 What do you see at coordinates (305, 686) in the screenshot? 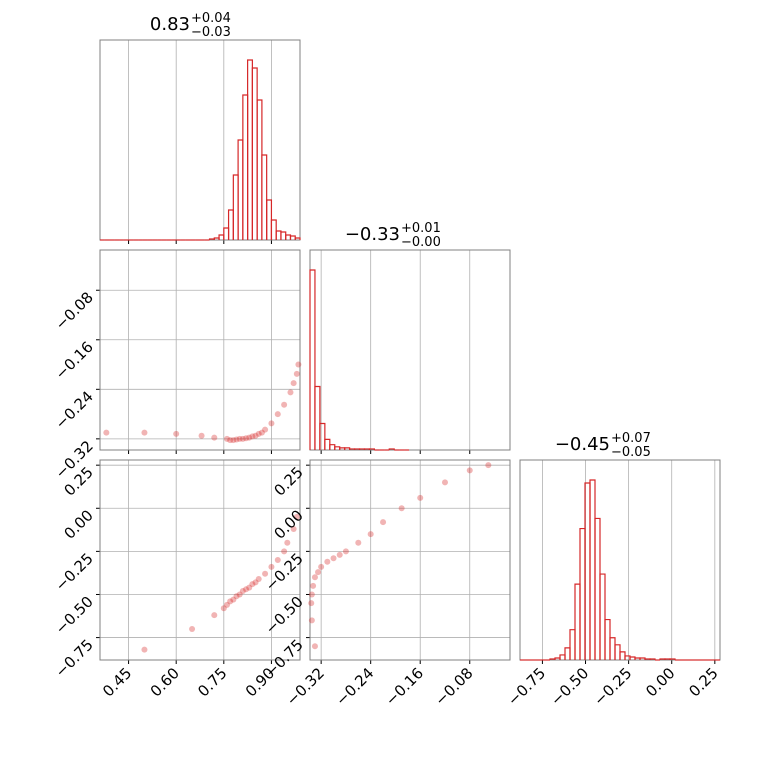
I see `x-tick-label: −0.32` at bounding box center [305, 686].